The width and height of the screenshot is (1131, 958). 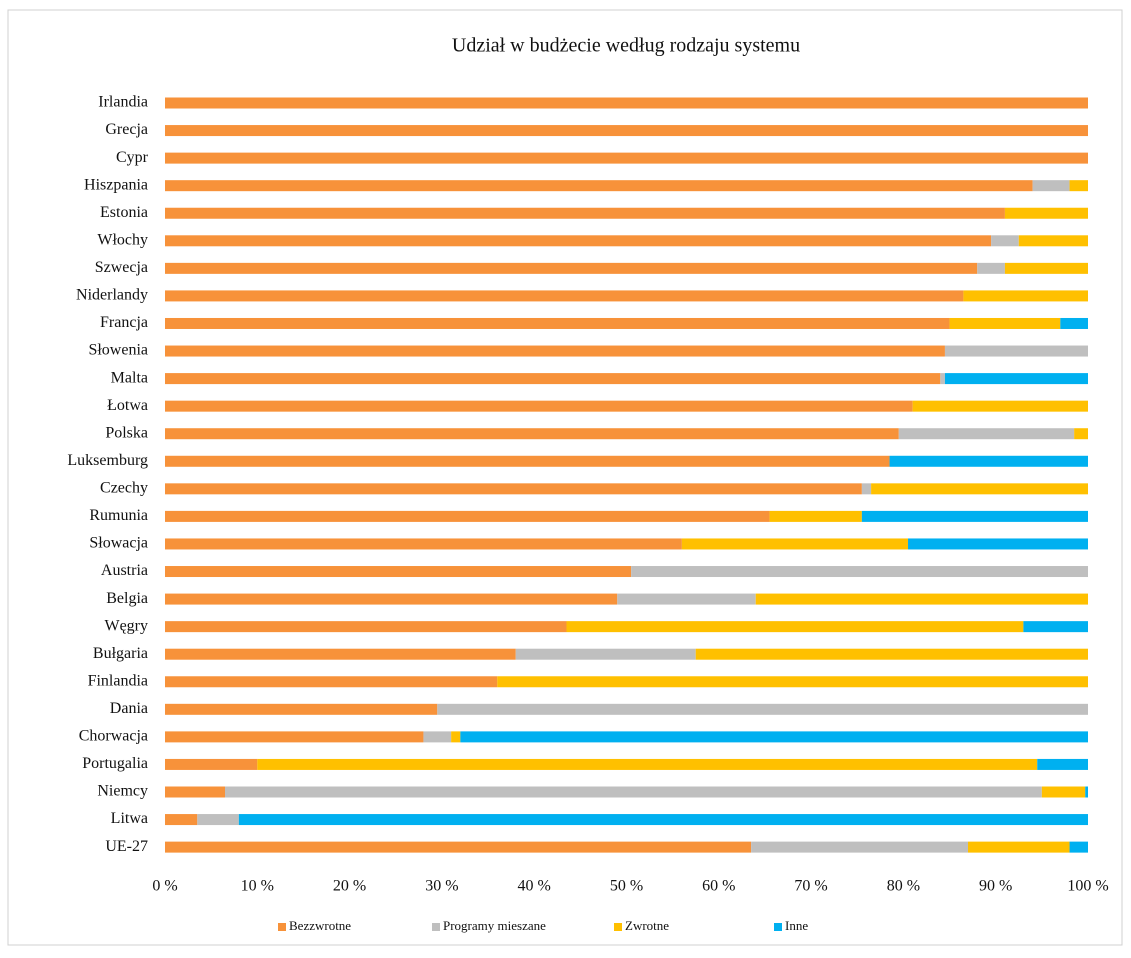 What do you see at coordinates (164, 886) in the screenshot?
I see `x-tick-label: 0 %` at bounding box center [164, 886].